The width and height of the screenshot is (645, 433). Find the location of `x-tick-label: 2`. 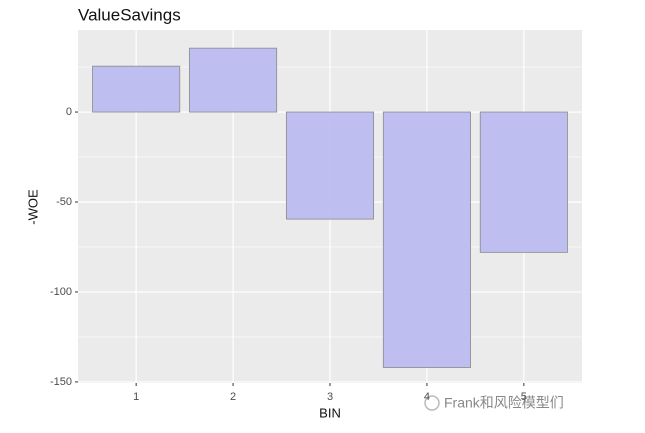

x-tick-label: 2 is located at coordinates (233, 397).